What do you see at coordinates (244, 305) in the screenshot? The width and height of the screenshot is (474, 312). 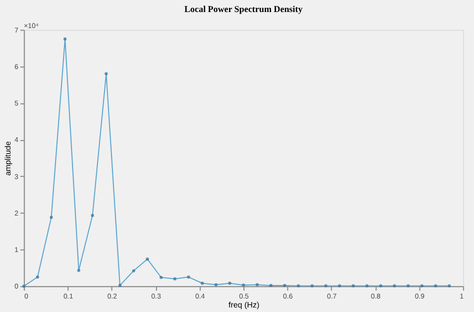 I see `x-axis-title: freq (Hz)` at bounding box center [244, 305].